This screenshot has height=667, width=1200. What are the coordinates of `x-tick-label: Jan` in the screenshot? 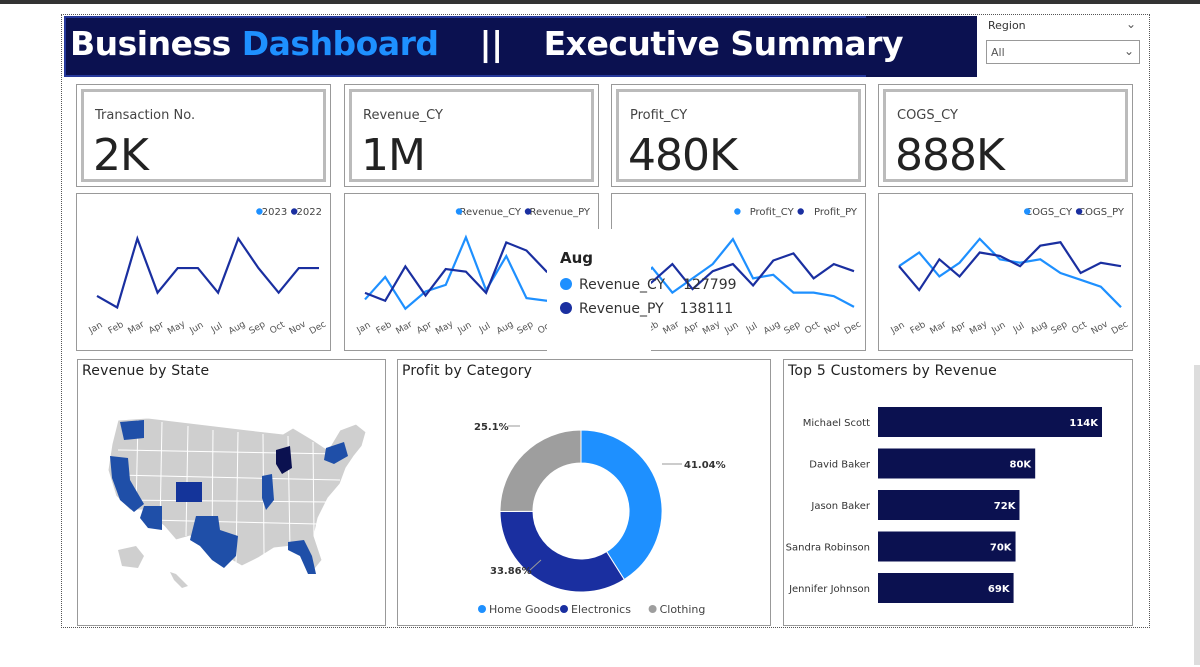 It's located at (898, 328).